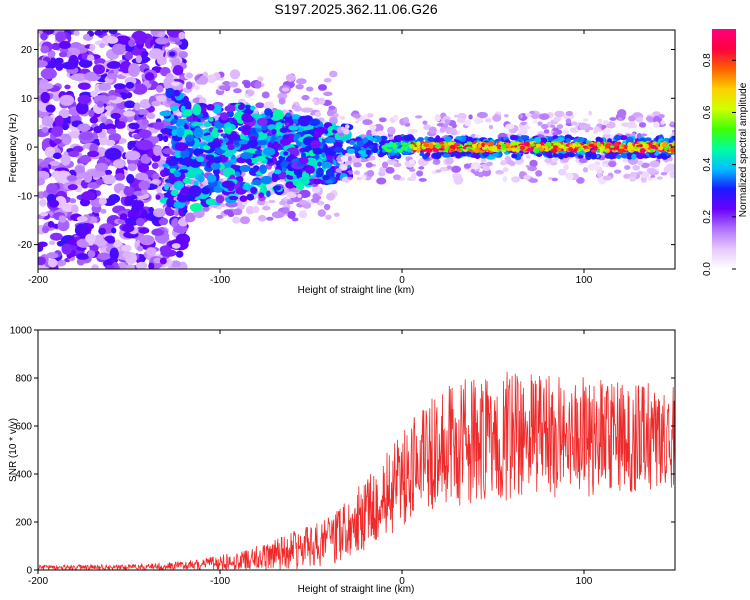 The width and height of the screenshot is (750, 600). Describe the element at coordinates (29, 571) in the screenshot. I see `bottom-y-tick-label: 0` at that location.